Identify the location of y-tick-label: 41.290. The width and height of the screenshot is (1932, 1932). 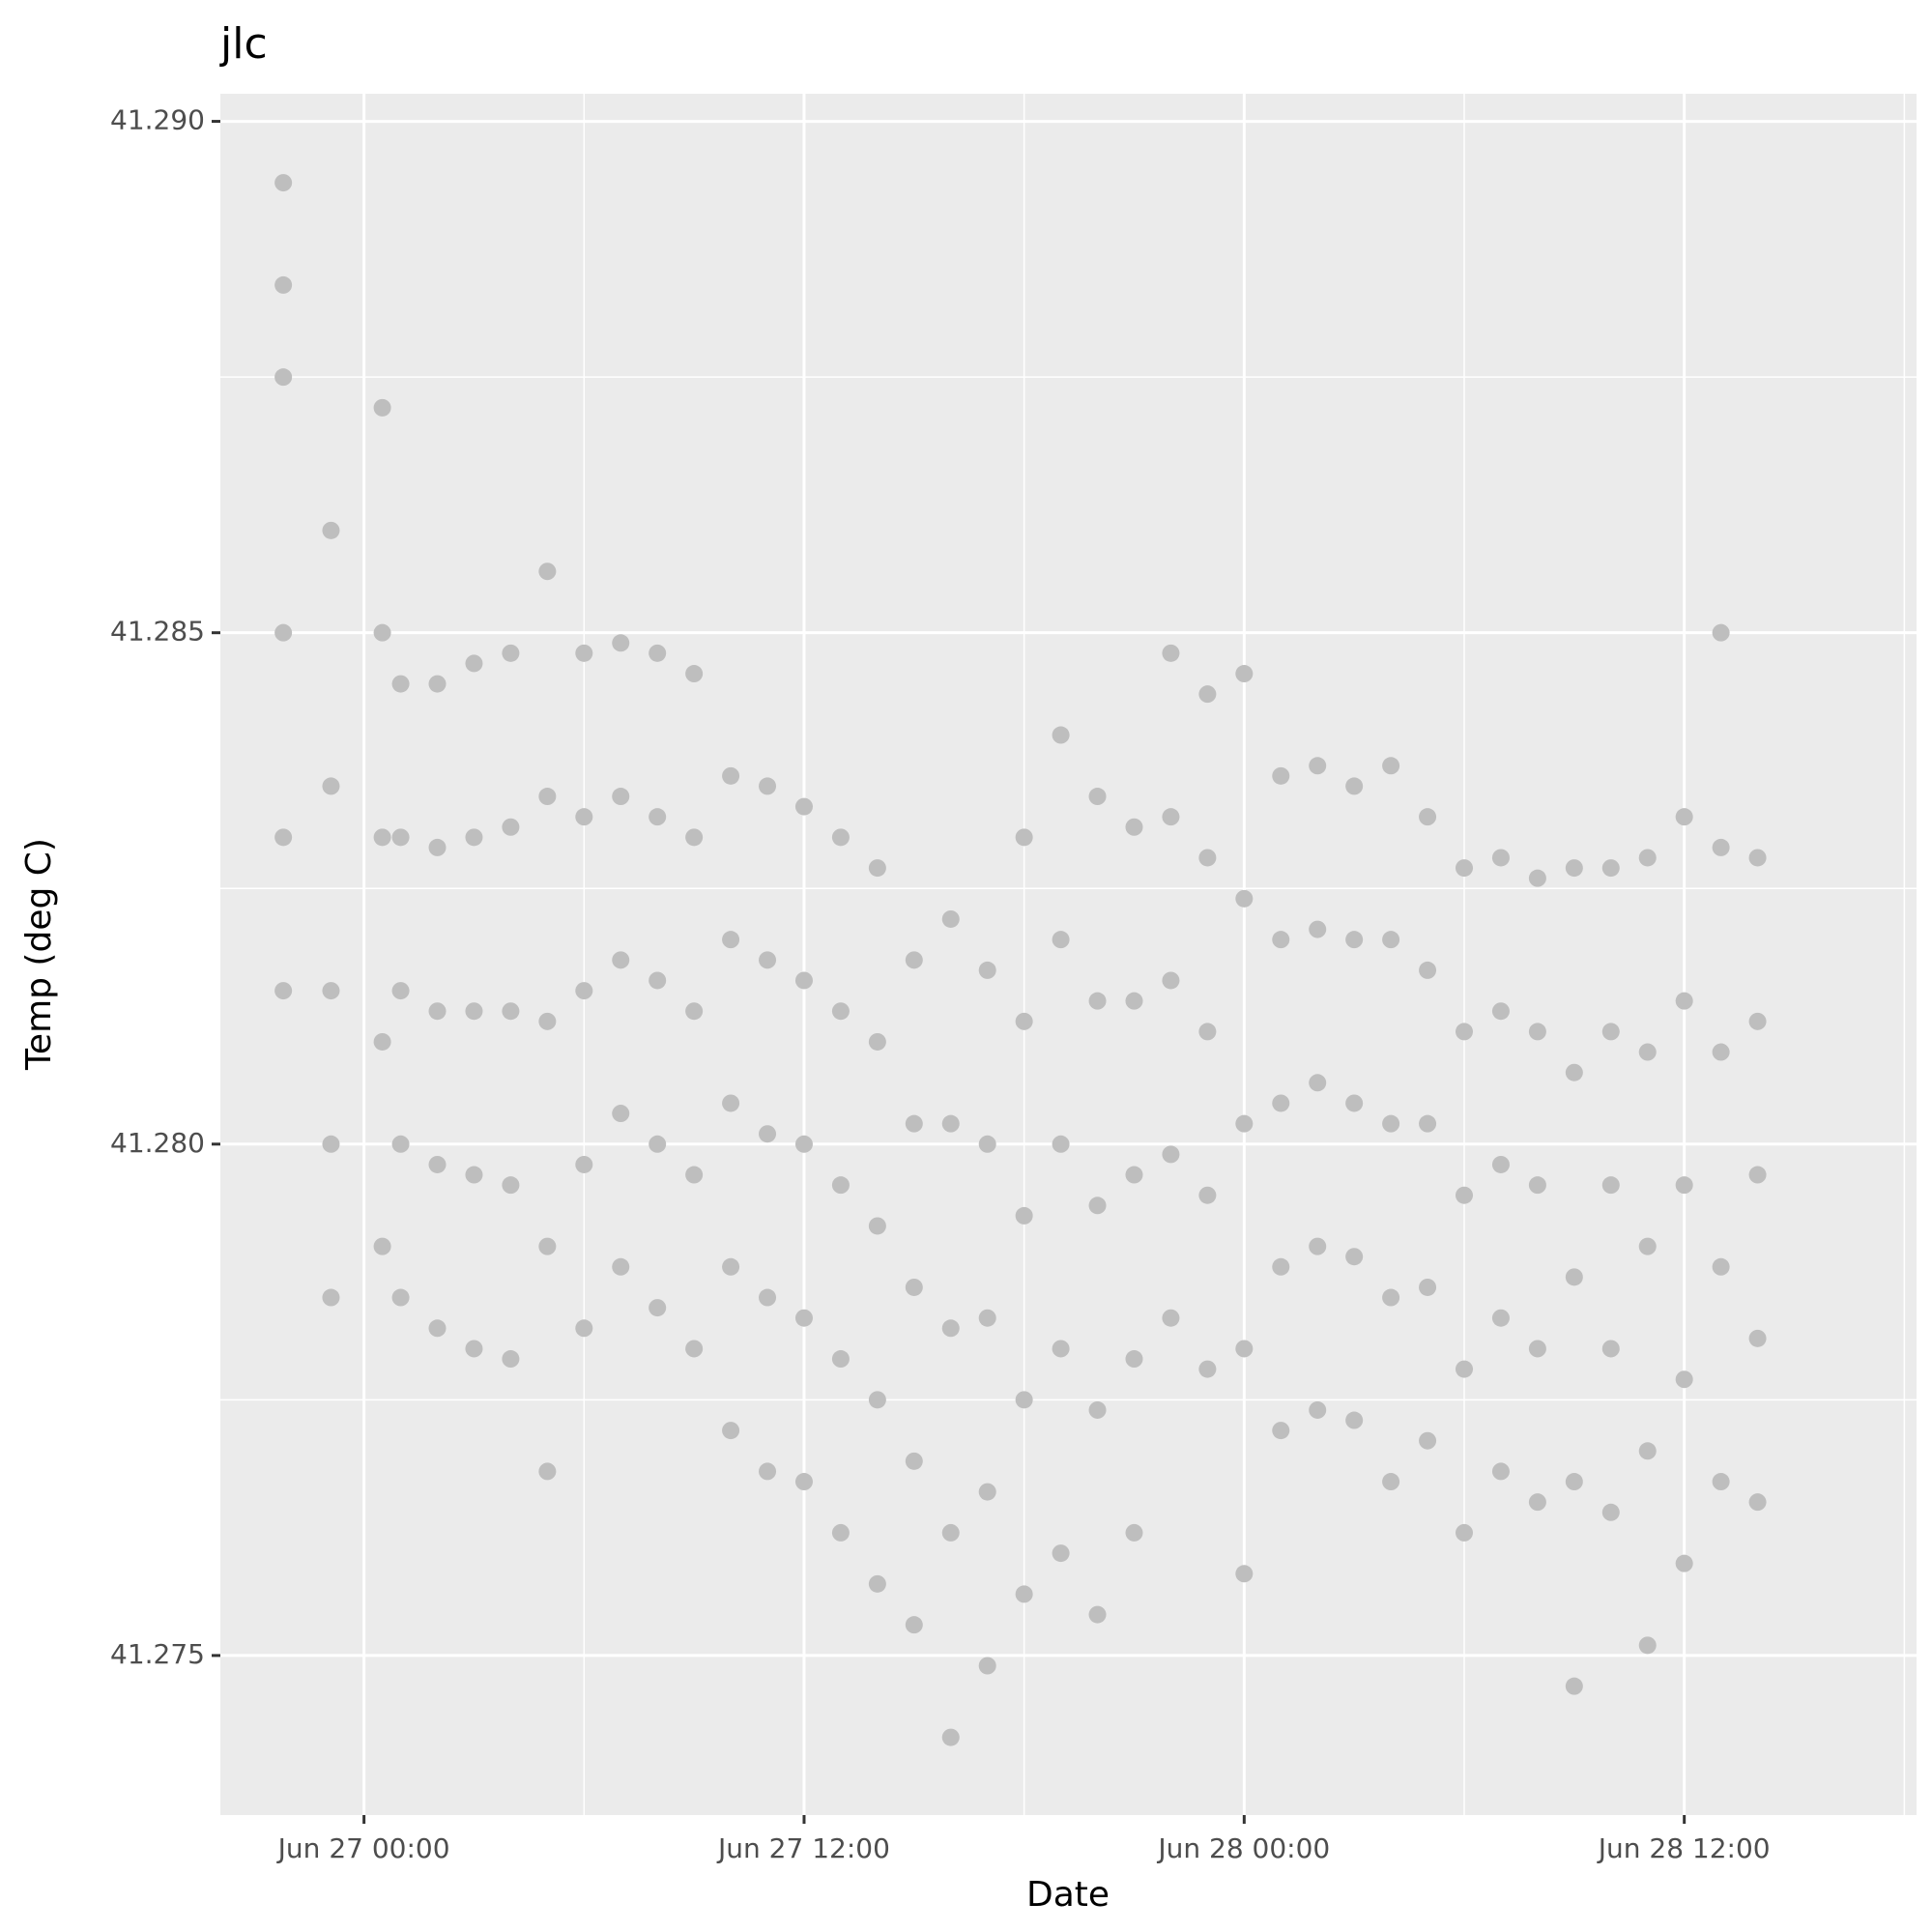
(157, 120).